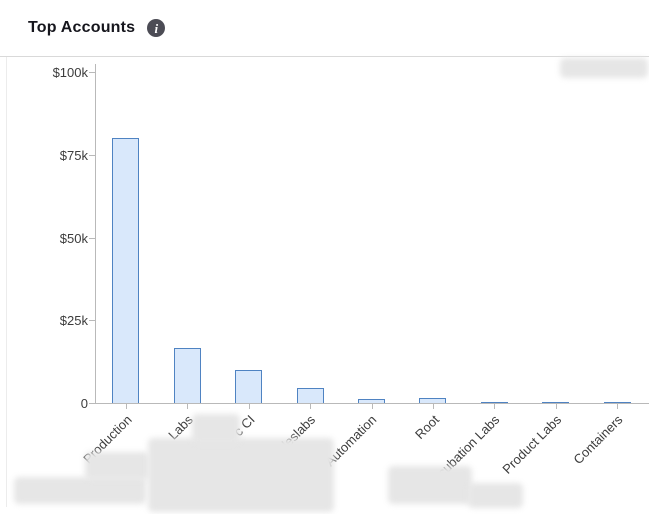 Image resolution: width=649 pixels, height=514 pixels. What do you see at coordinates (82, 27) in the screenshot?
I see `panel-title: Top Accounts` at bounding box center [82, 27].